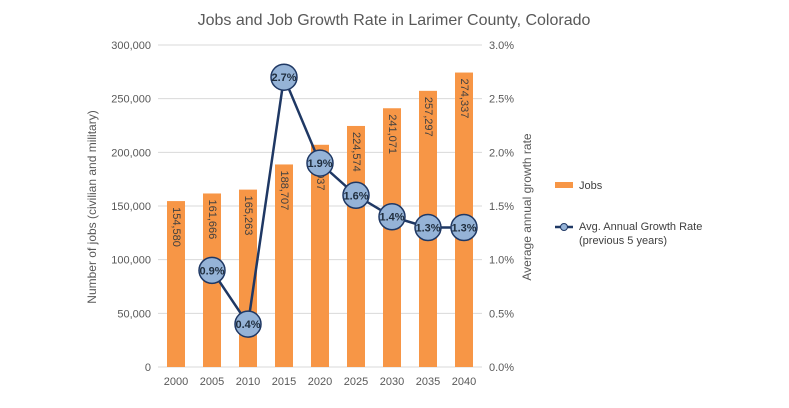 The width and height of the screenshot is (789, 408). Describe the element at coordinates (212, 382) in the screenshot. I see `x-tick-label: 2005` at that location.